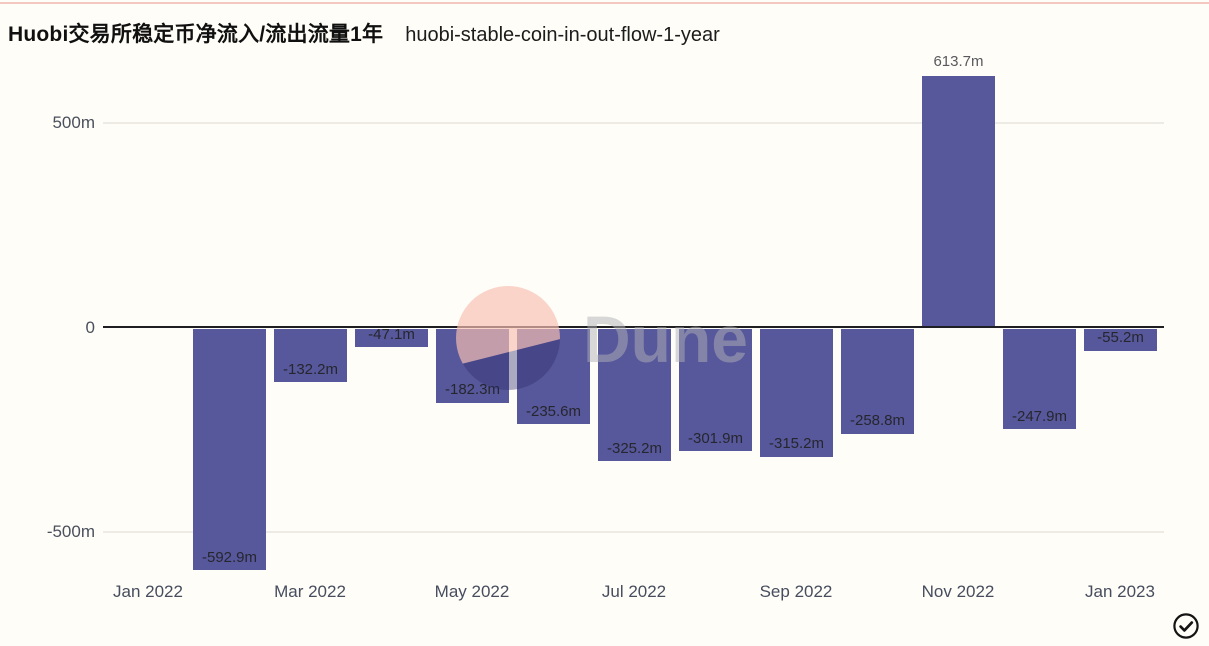 This screenshot has width=1209, height=646. Describe the element at coordinates (472, 389) in the screenshot. I see `bar-value-label: -182.3m` at that location.